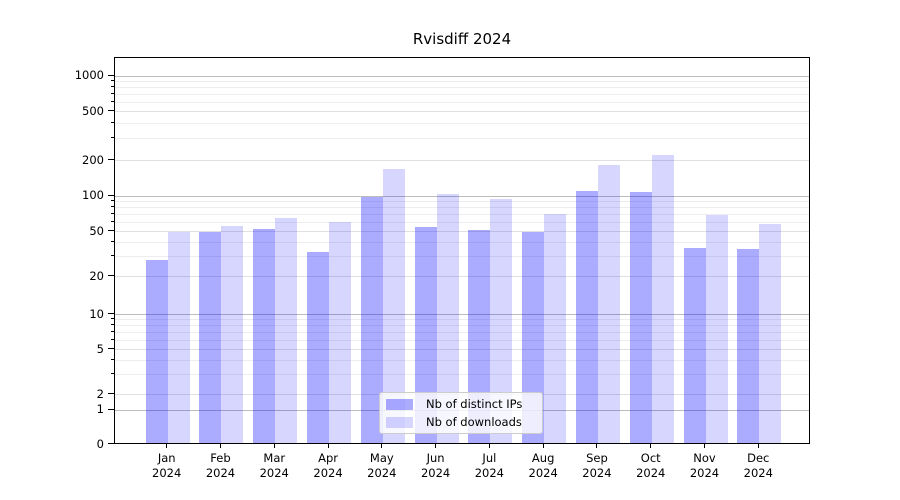  I want to click on bar-nb-of-distinct-ips-apr, so click(318, 347).